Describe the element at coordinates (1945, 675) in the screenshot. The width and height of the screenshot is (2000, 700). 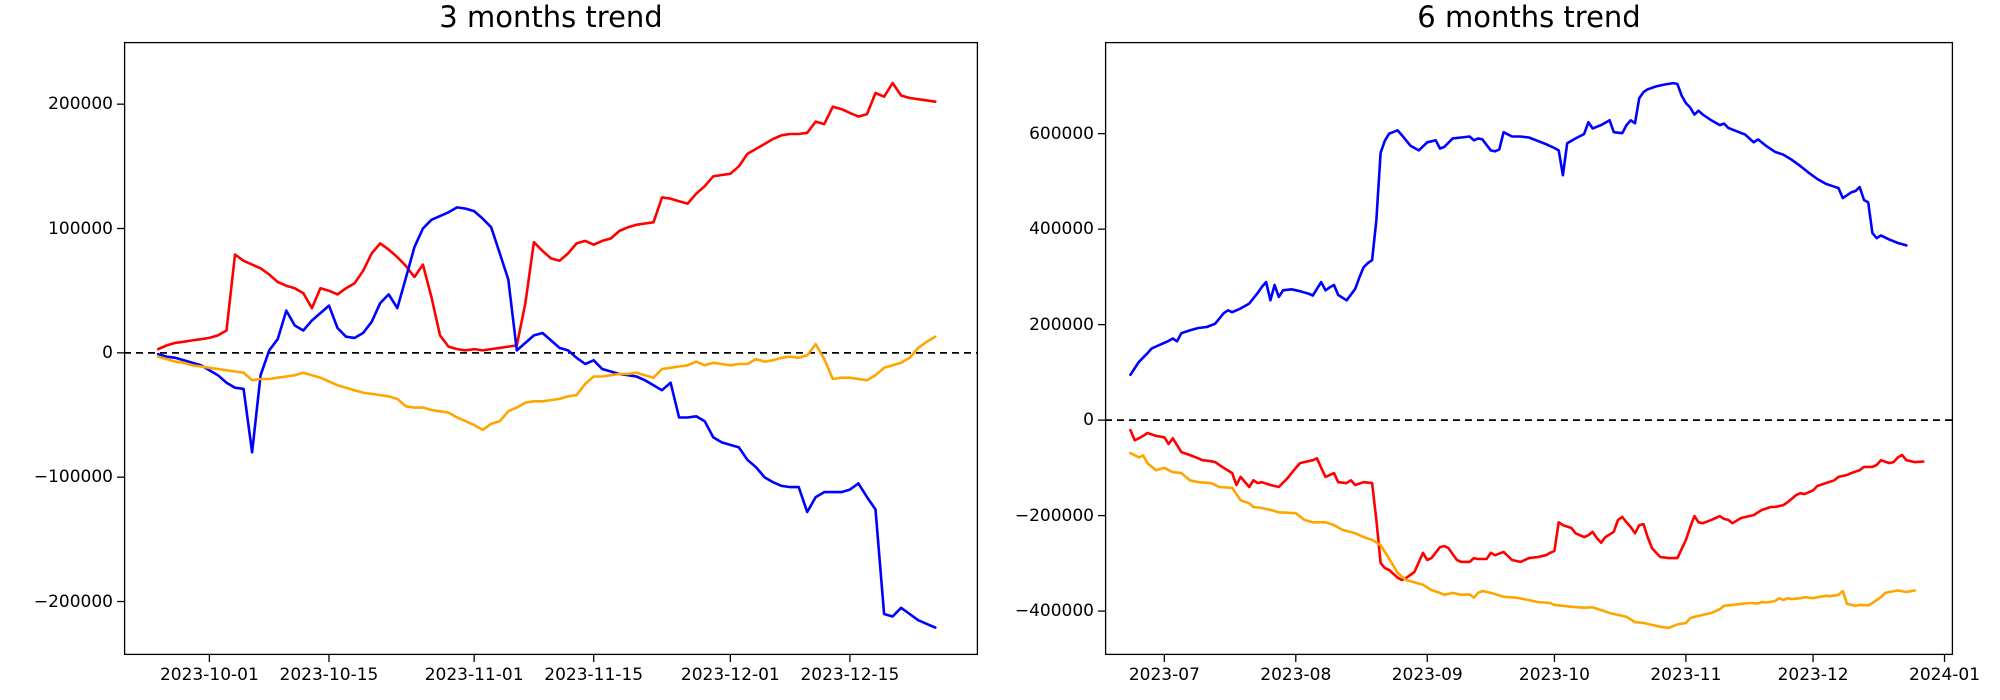
I see `x-tick-label: 2024-01` at that location.